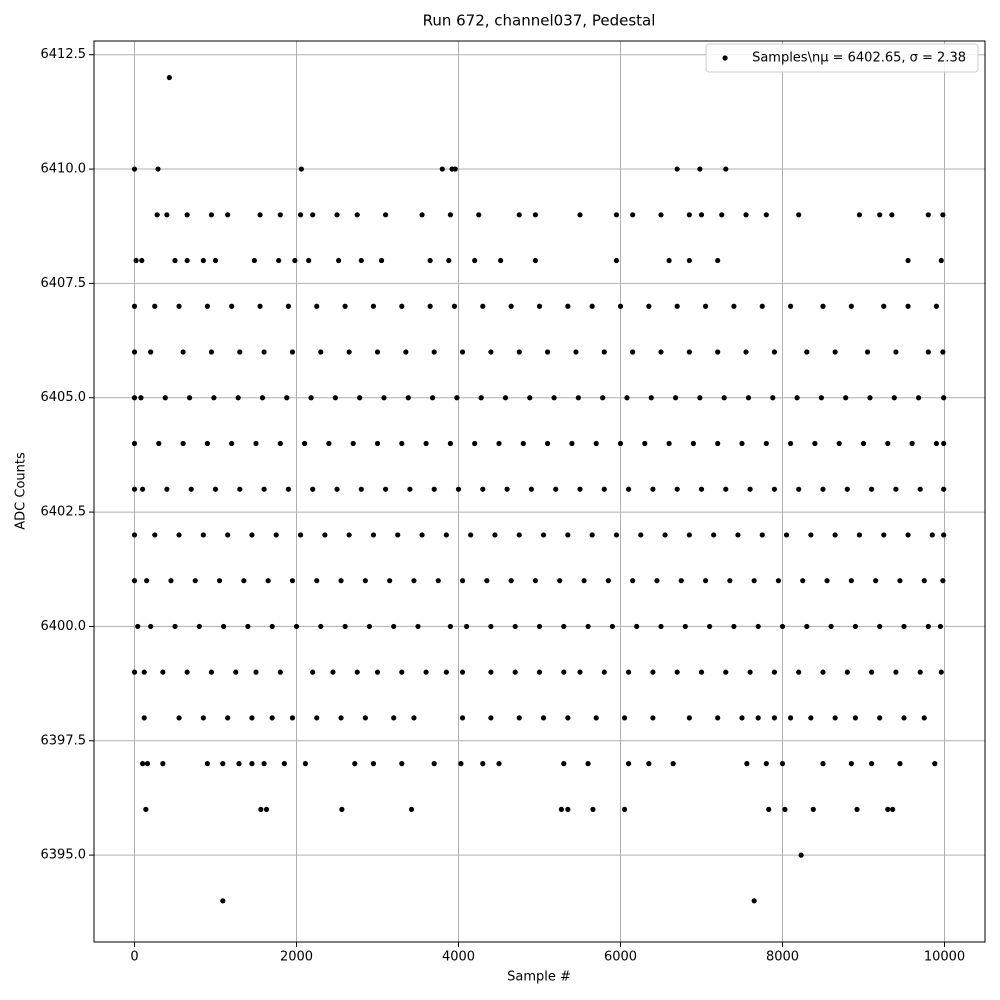 Image resolution: width=1000 pixels, height=1000 pixels. I want to click on x-tick-label: 0, so click(134, 957).